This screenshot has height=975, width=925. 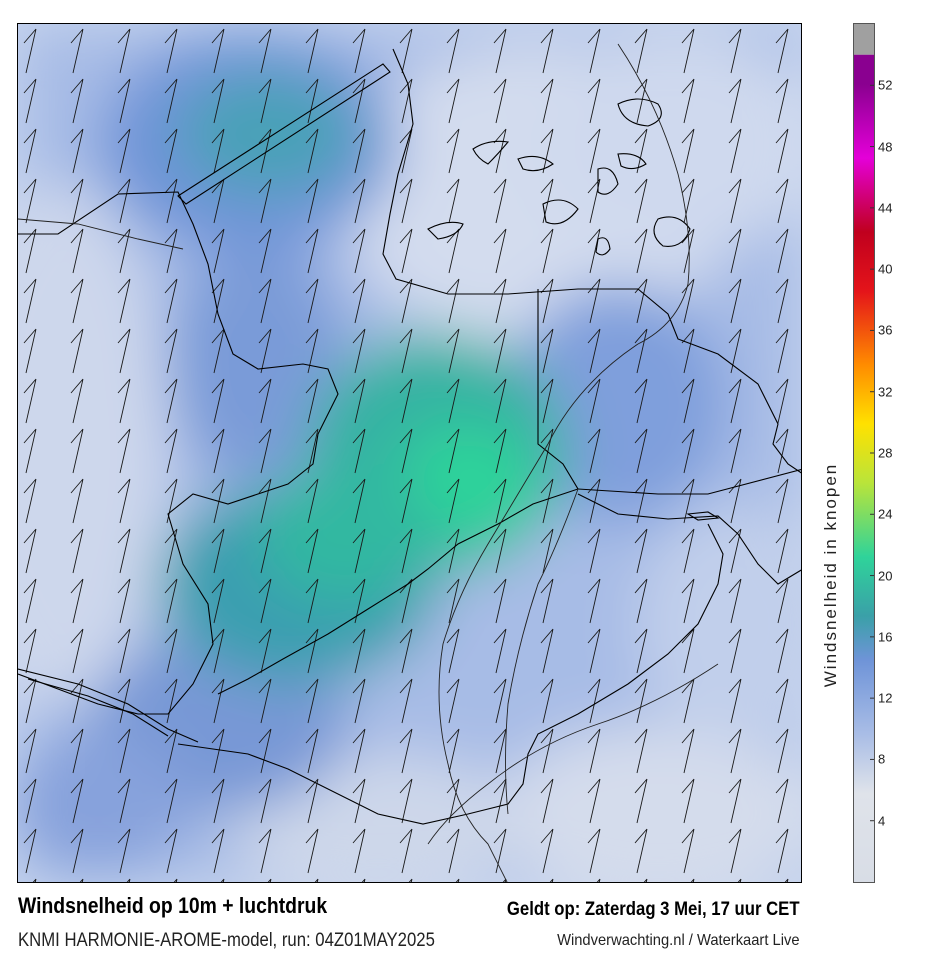 What do you see at coordinates (885, 637) in the screenshot?
I see `colorbar-tick-label: 16` at bounding box center [885, 637].